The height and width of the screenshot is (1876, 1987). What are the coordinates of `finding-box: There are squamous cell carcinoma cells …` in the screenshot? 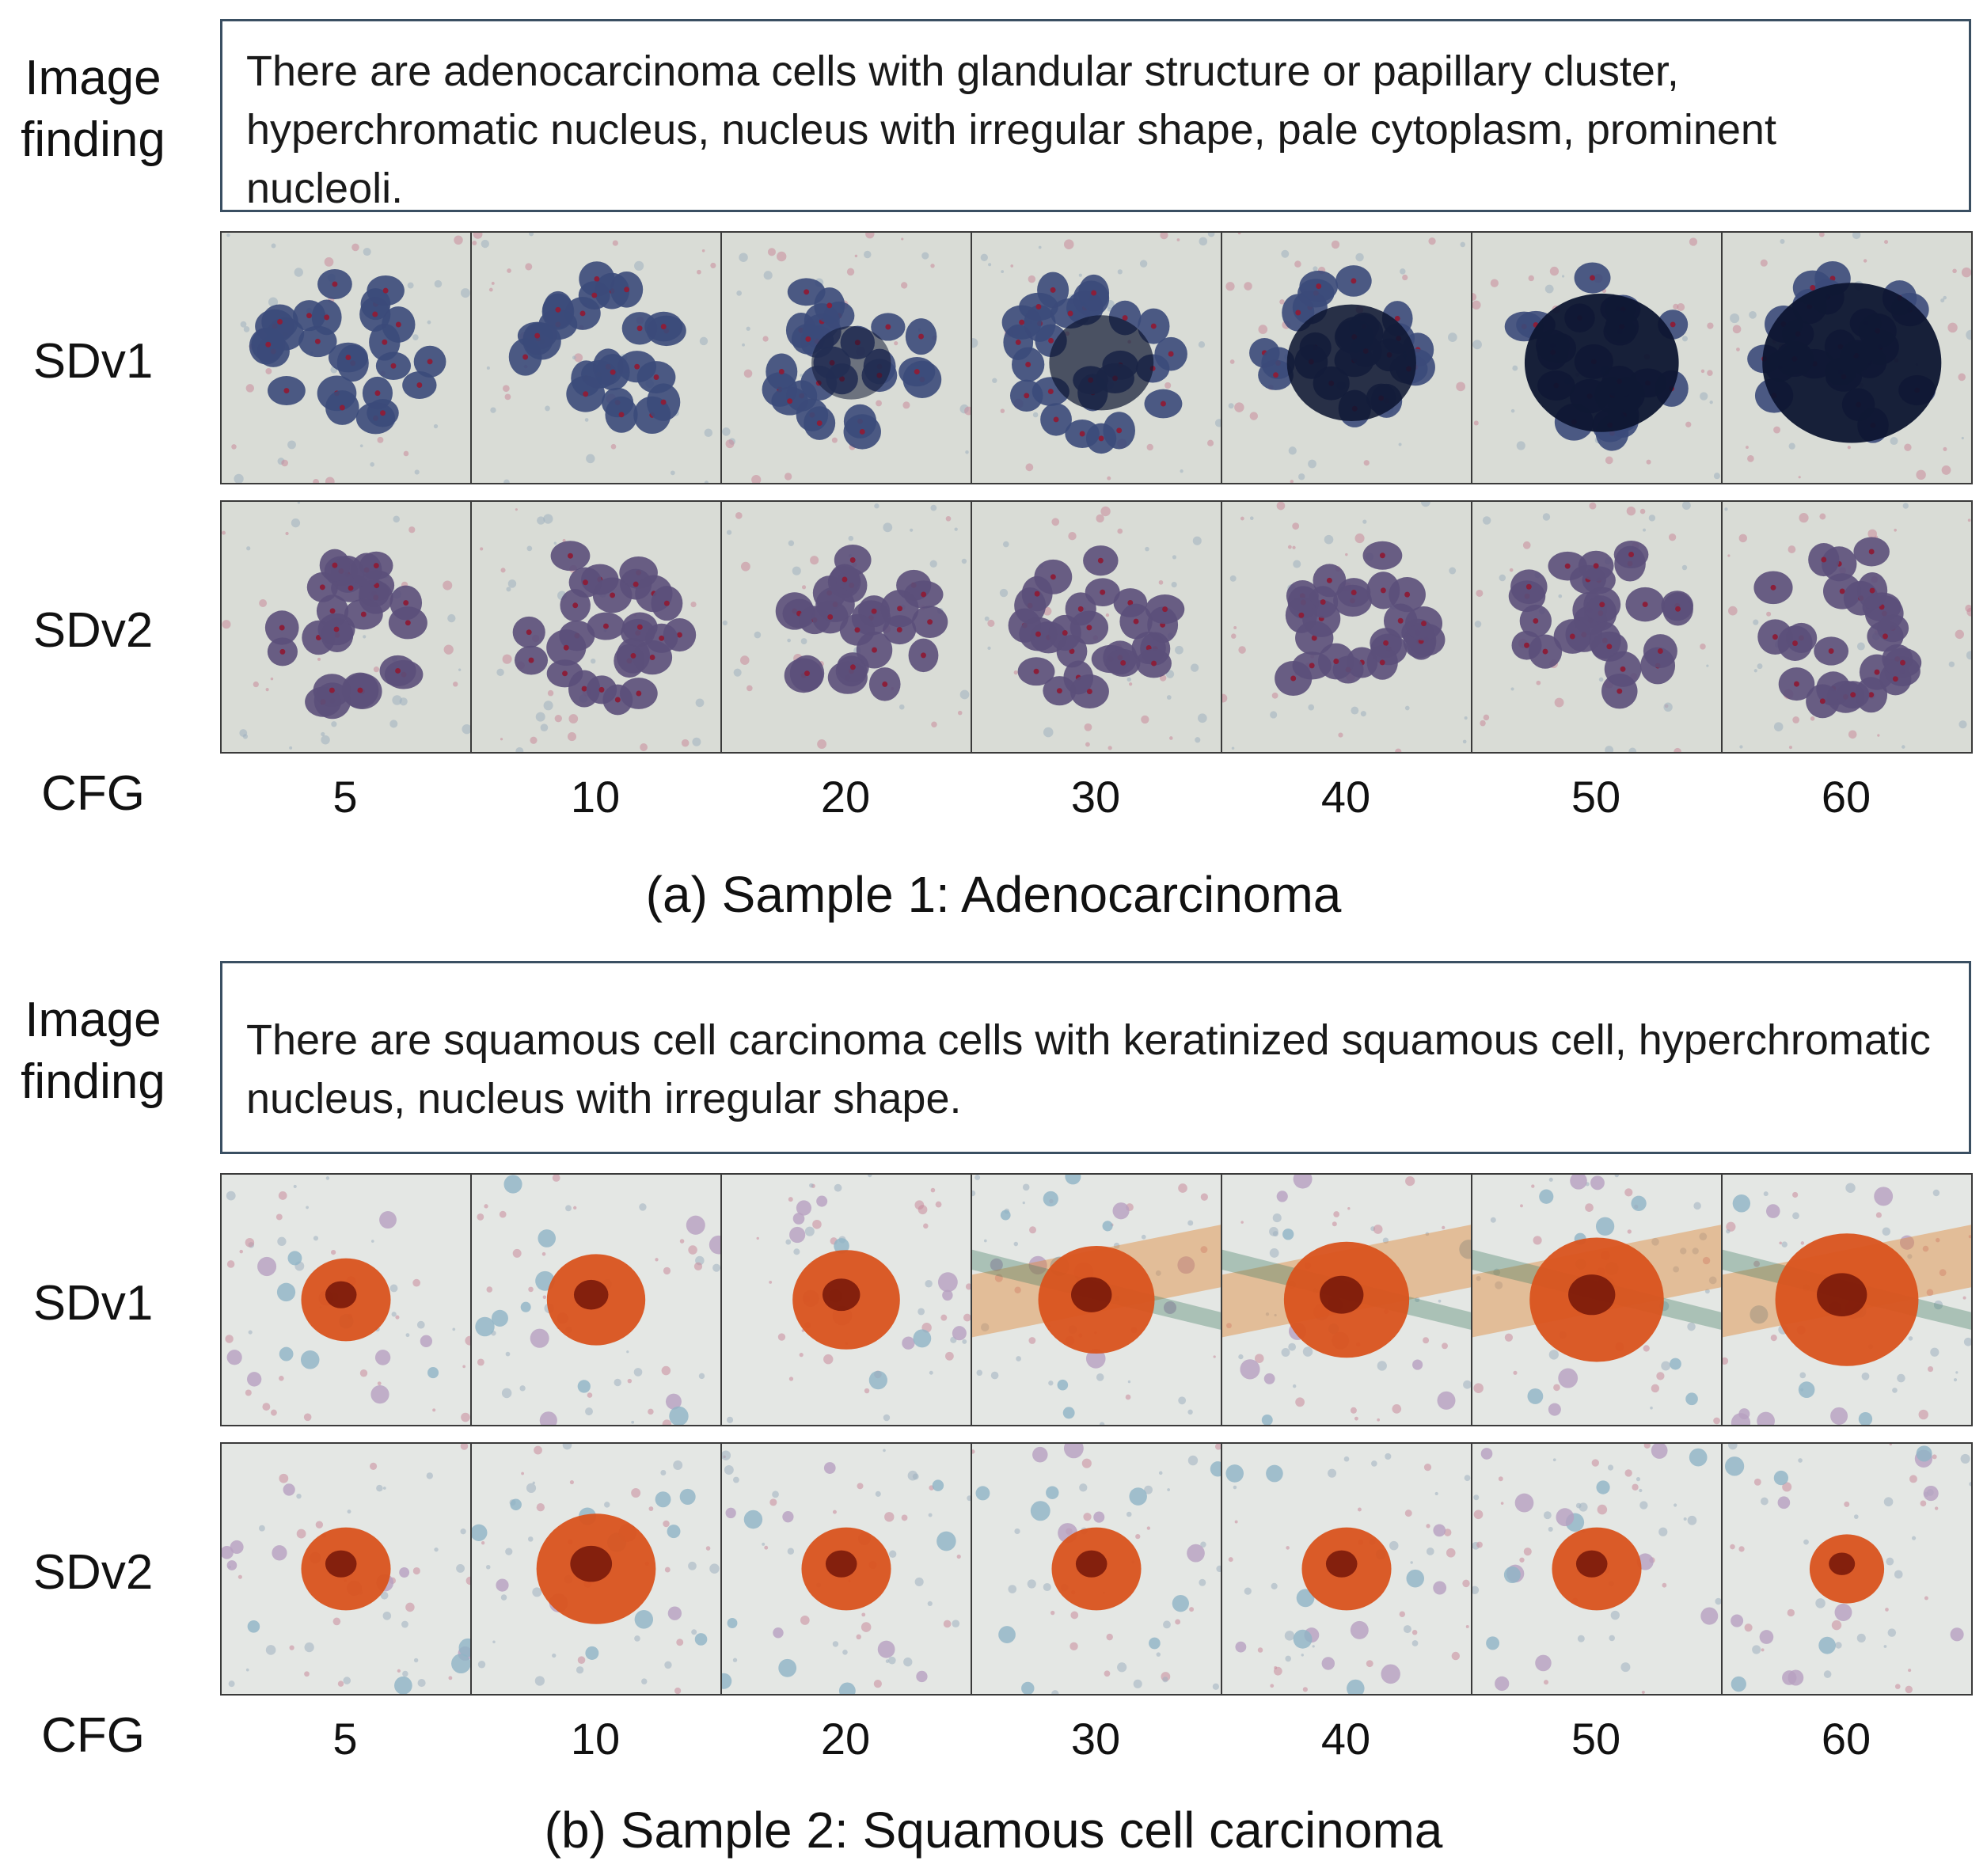 It's located at (1095, 1057).